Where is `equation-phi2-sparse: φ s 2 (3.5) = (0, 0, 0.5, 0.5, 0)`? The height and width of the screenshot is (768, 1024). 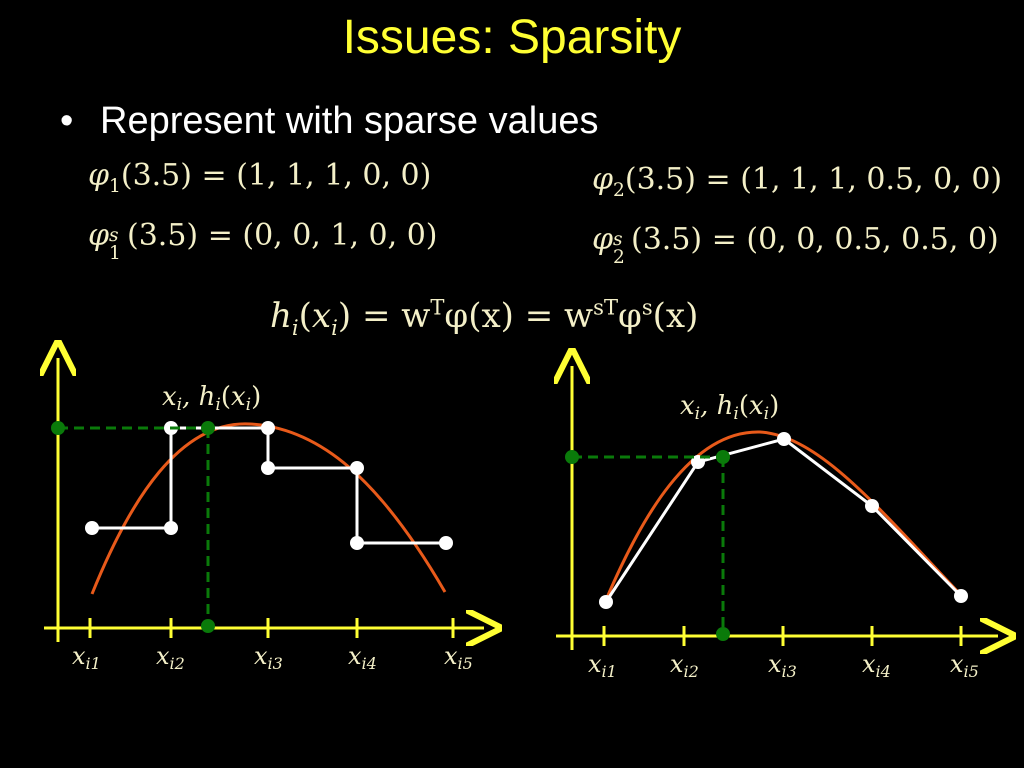 equation-phi2-sparse: φ s 2 (3.5) = (0, 0, 0.5, 0.5, 0) is located at coordinates (795, 245).